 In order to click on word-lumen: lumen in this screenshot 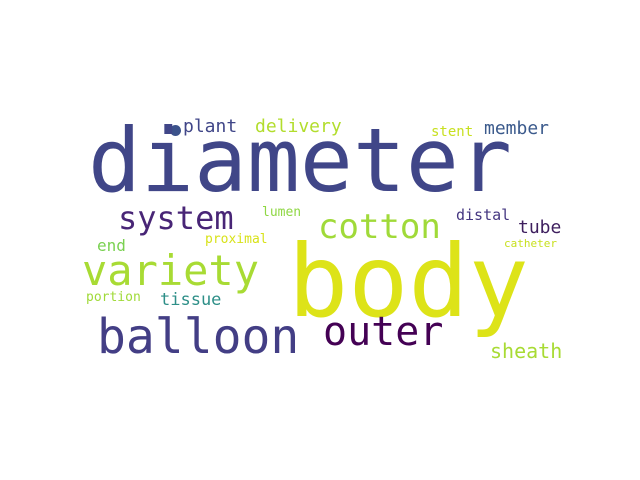, I will do `click(281, 212)`.